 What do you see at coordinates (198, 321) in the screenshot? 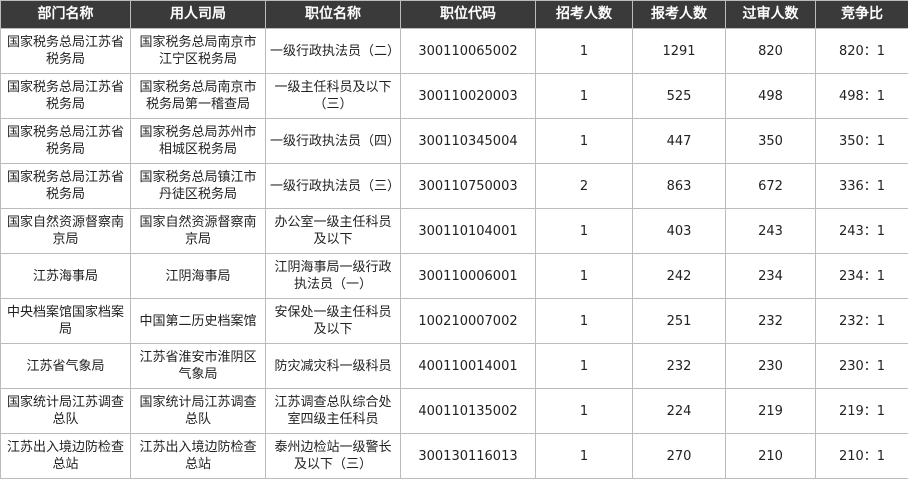
I see `table-cell: 中国第二历史档案馆` at bounding box center [198, 321].